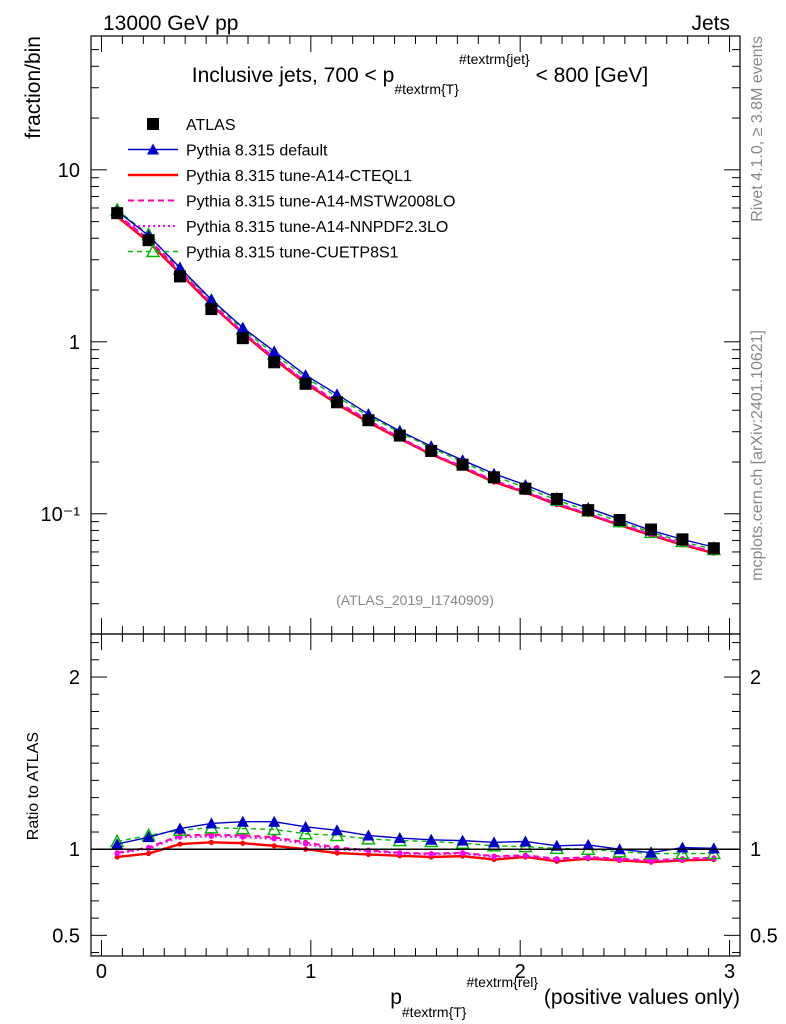  Describe the element at coordinates (101, 972) in the screenshot. I see `x-tick-label: 0` at that location.